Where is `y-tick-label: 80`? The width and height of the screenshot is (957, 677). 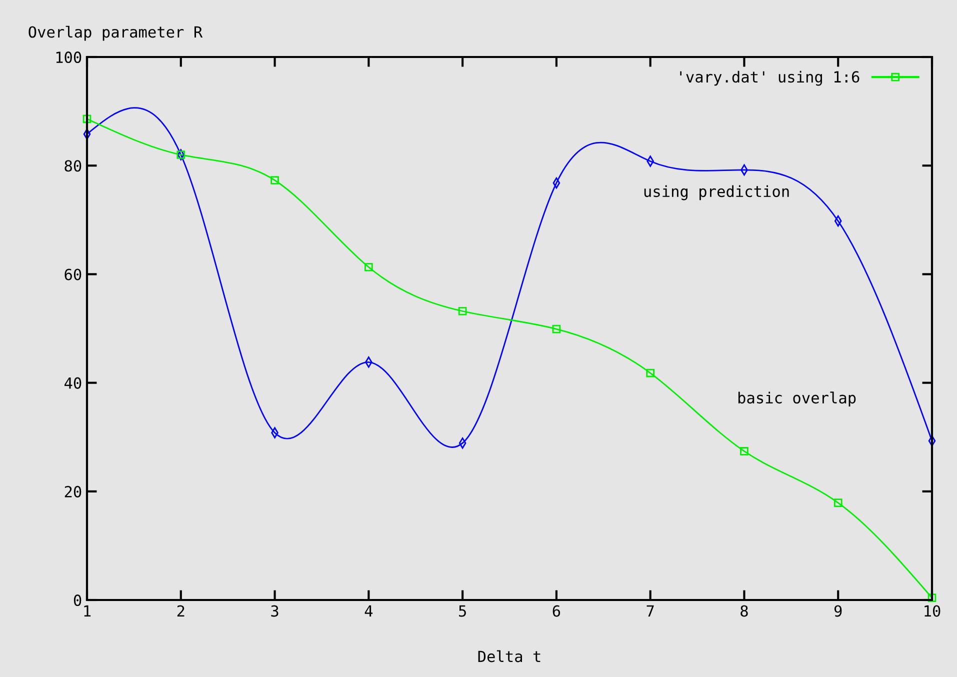
y-tick-label: 80 is located at coordinates (73, 166).